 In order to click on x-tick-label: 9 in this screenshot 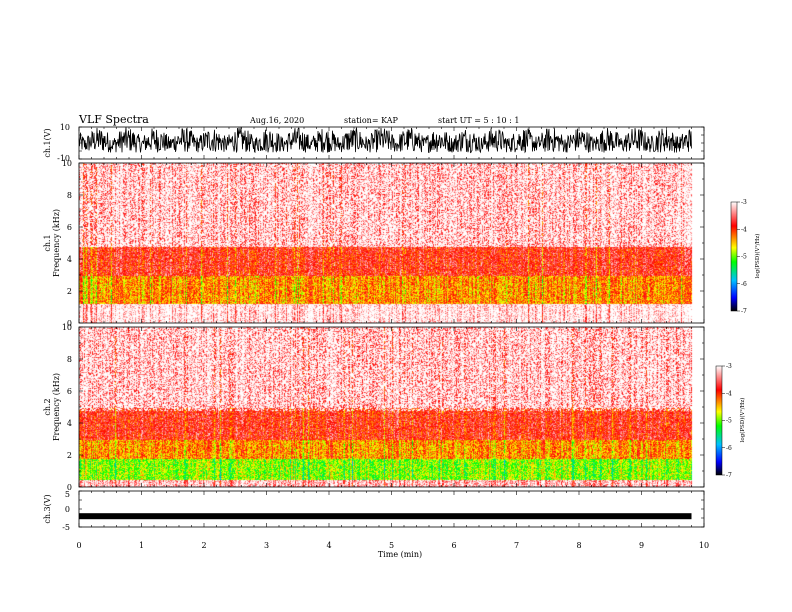, I will do `click(641, 545)`.